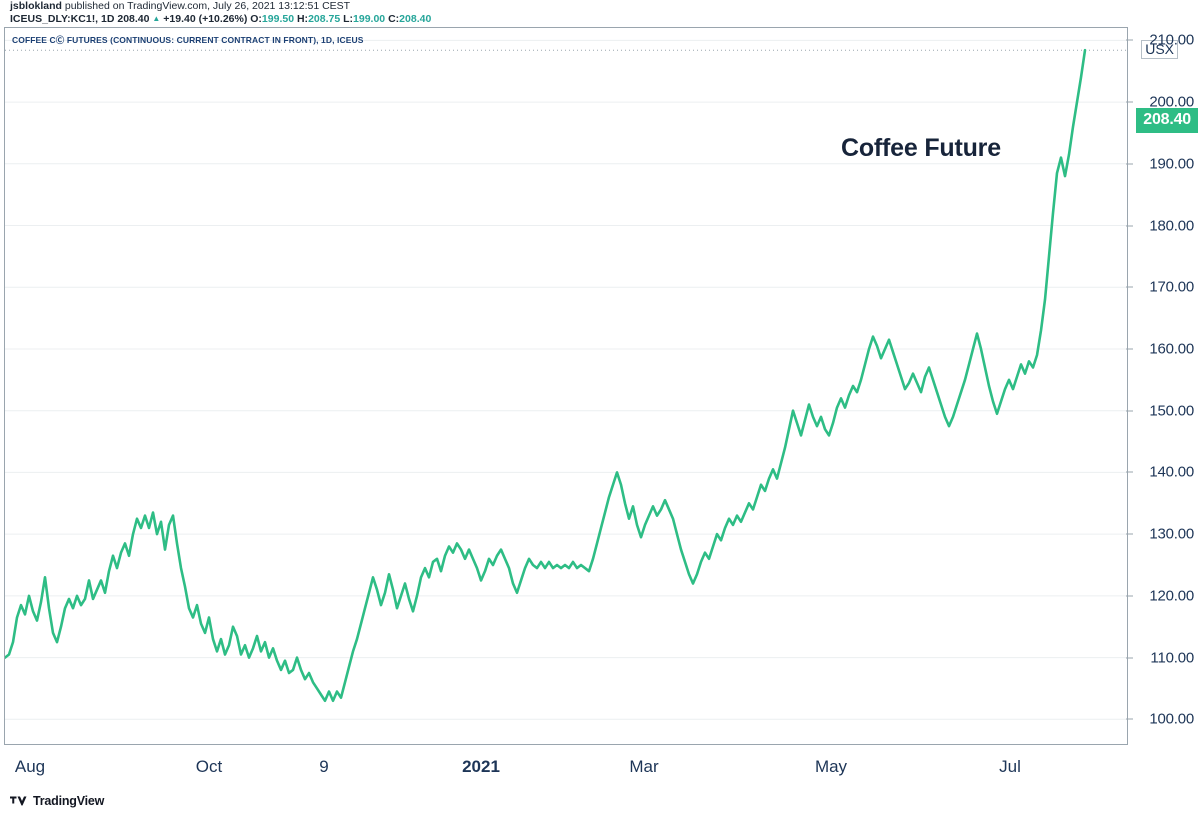 This screenshot has width=1200, height=814. What do you see at coordinates (1171, 287) in the screenshot?
I see `price-tick-label: 170.00` at bounding box center [1171, 287].